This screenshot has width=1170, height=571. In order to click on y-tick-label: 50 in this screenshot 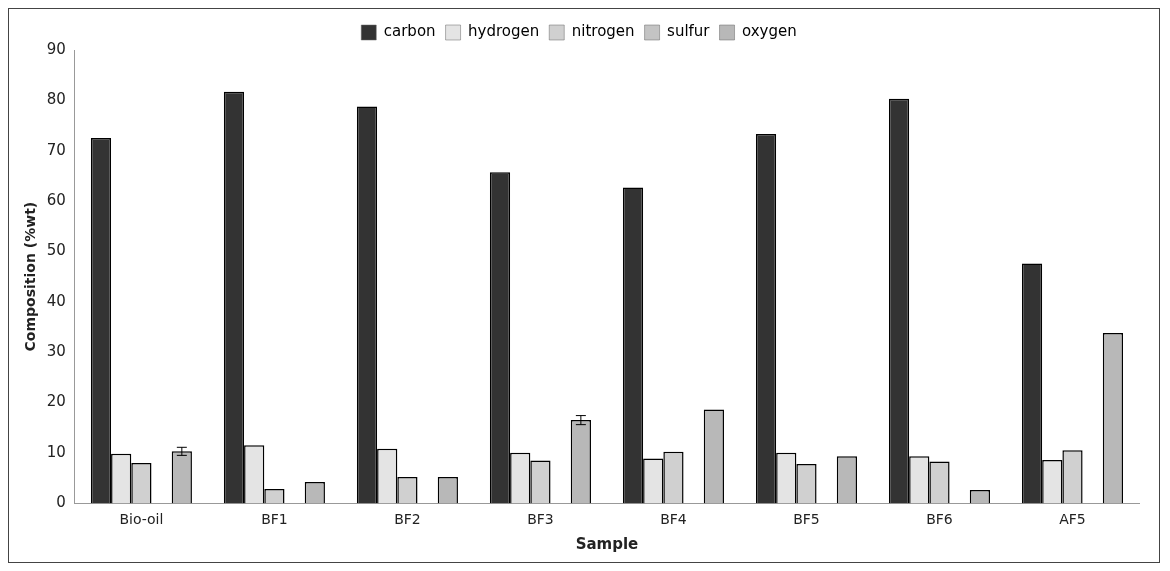, I will do `click(56, 250)`.